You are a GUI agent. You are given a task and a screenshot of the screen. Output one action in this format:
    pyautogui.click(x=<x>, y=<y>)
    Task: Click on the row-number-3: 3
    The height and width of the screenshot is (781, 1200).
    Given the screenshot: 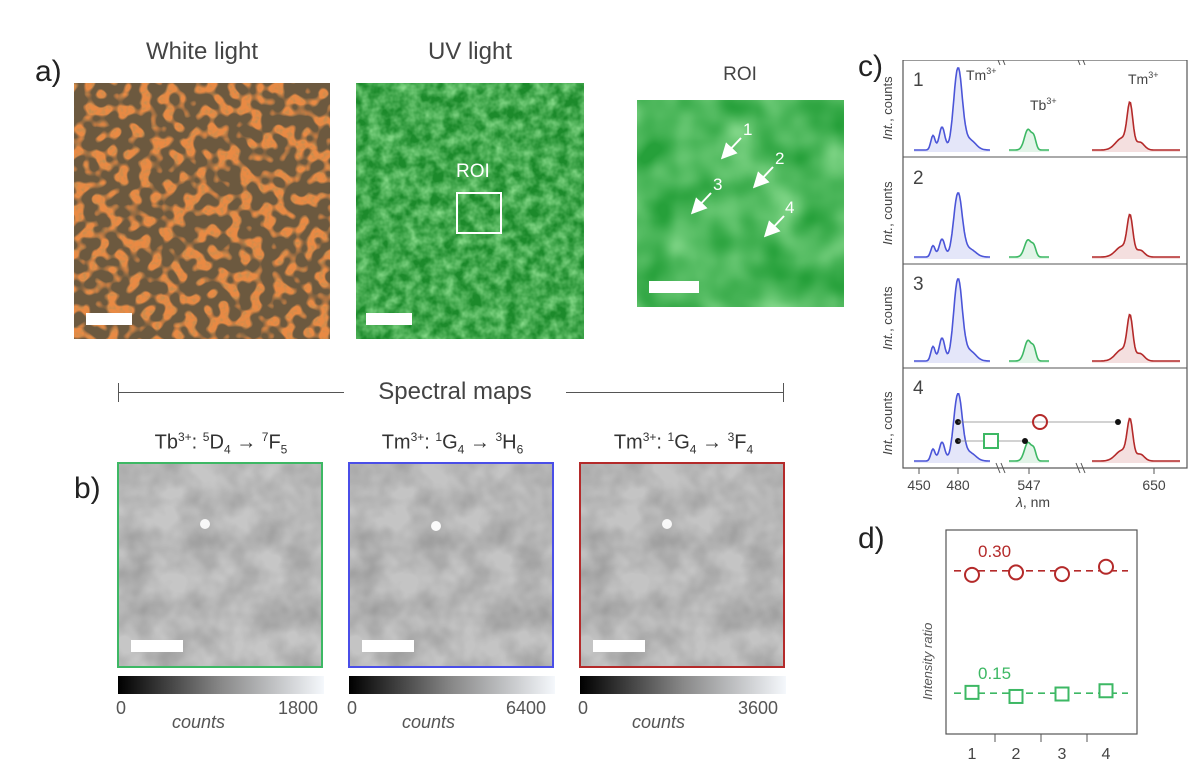 What is the action you would take?
    pyautogui.click(x=918, y=284)
    